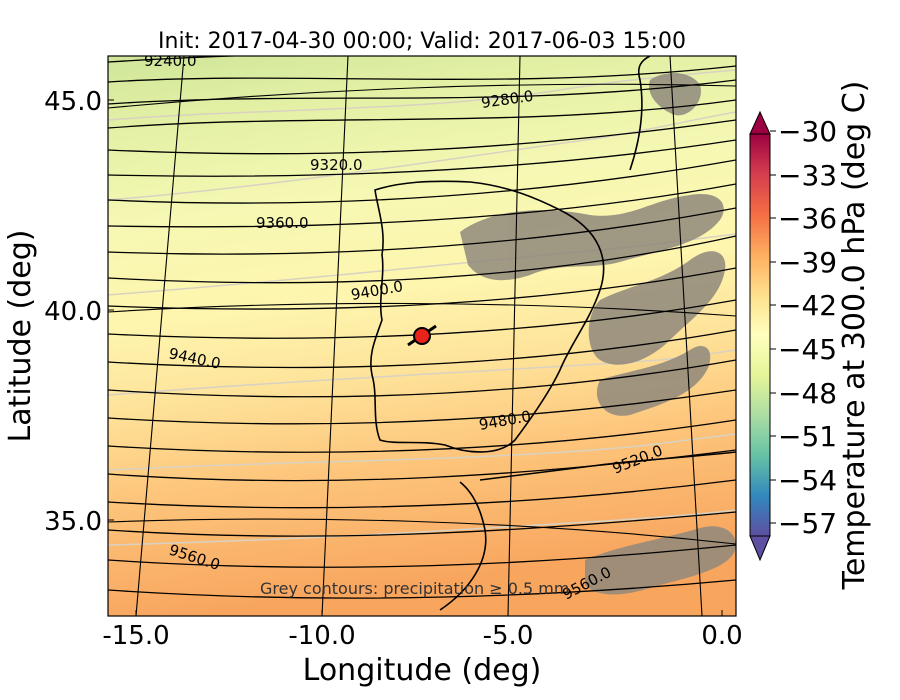 The image size is (900, 700). Describe the element at coordinates (20, 336) in the screenshot. I see `y-axis-label: Latitude (deg)` at that location.